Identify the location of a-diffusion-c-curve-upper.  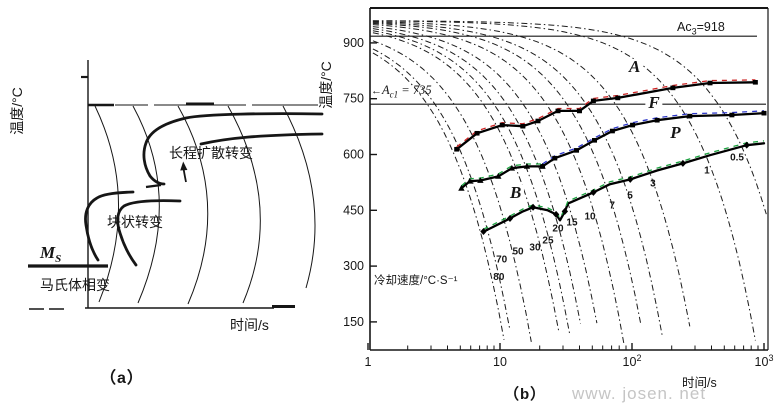
(233, 149).